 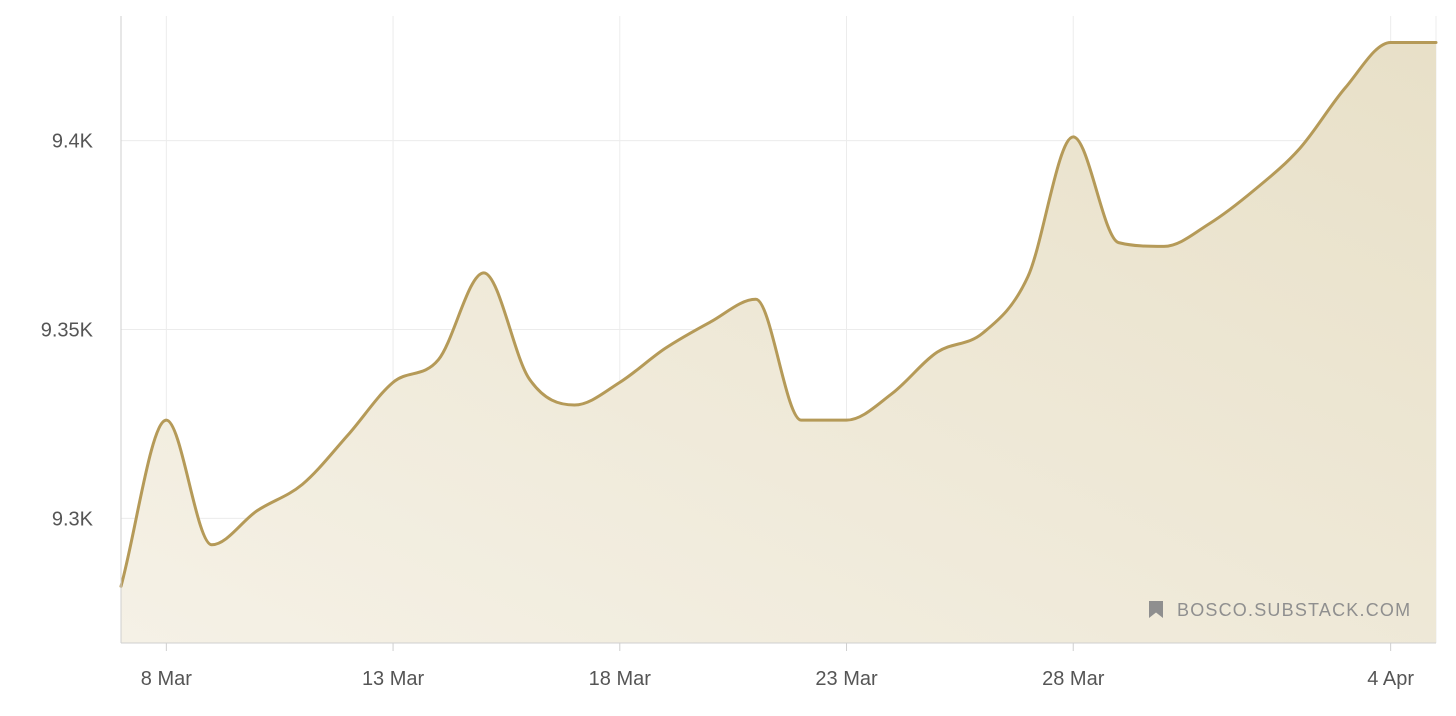 What do you see at coordinates (777, 666) in the screenshot?
I see `x-axis-ticks: 8 Mar 13 Mar 18 Mar 23 Mar 28 Mar 4 Apr` at bounding box center [777, 666].